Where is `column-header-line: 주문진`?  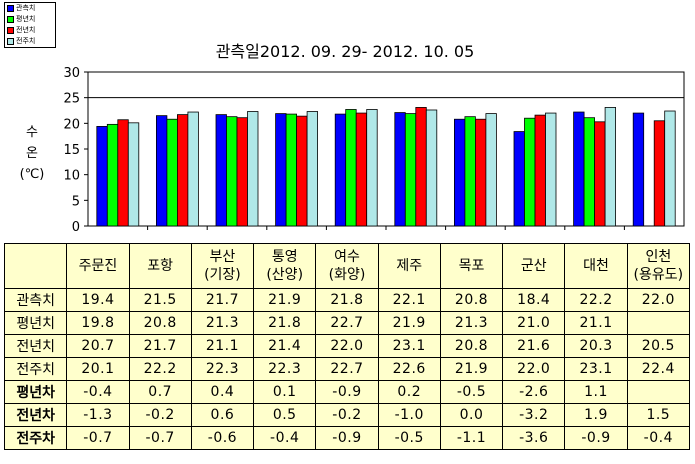
column-header-line: 주문진 is located at coordinates (98, 266).